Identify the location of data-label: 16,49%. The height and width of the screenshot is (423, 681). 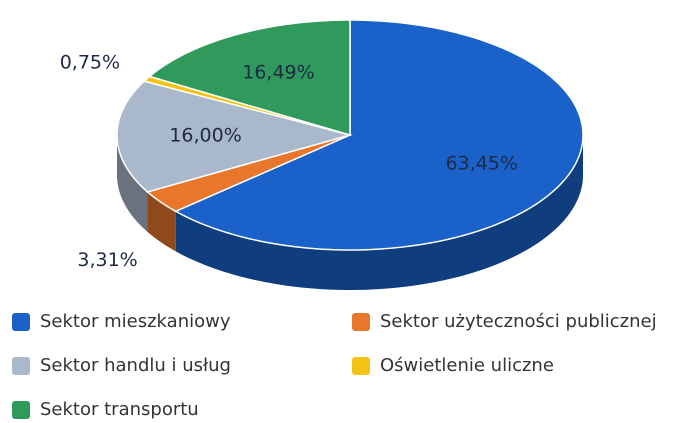
(278, 73).